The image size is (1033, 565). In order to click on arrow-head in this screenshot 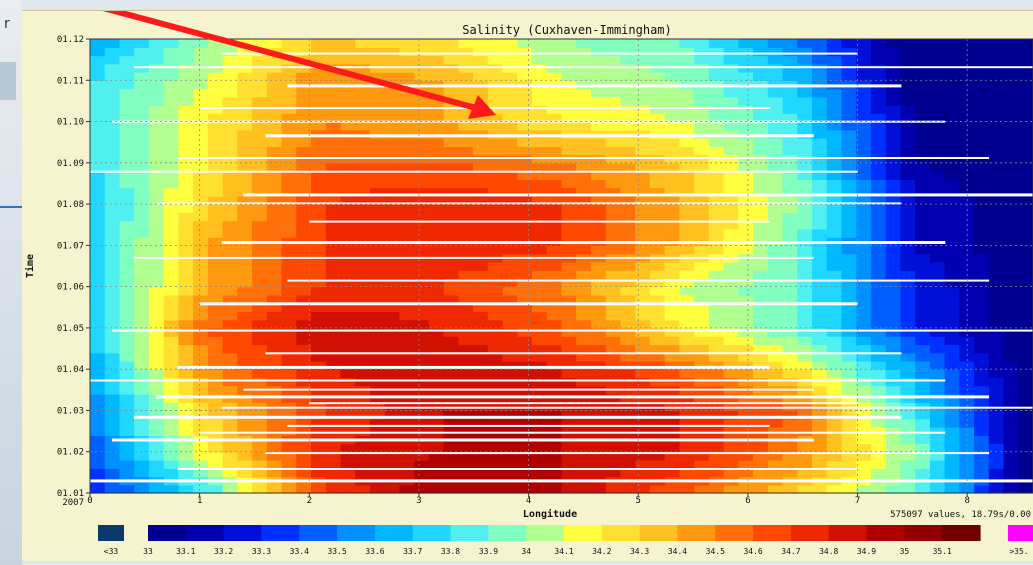, I will do `click(482, 107)`.